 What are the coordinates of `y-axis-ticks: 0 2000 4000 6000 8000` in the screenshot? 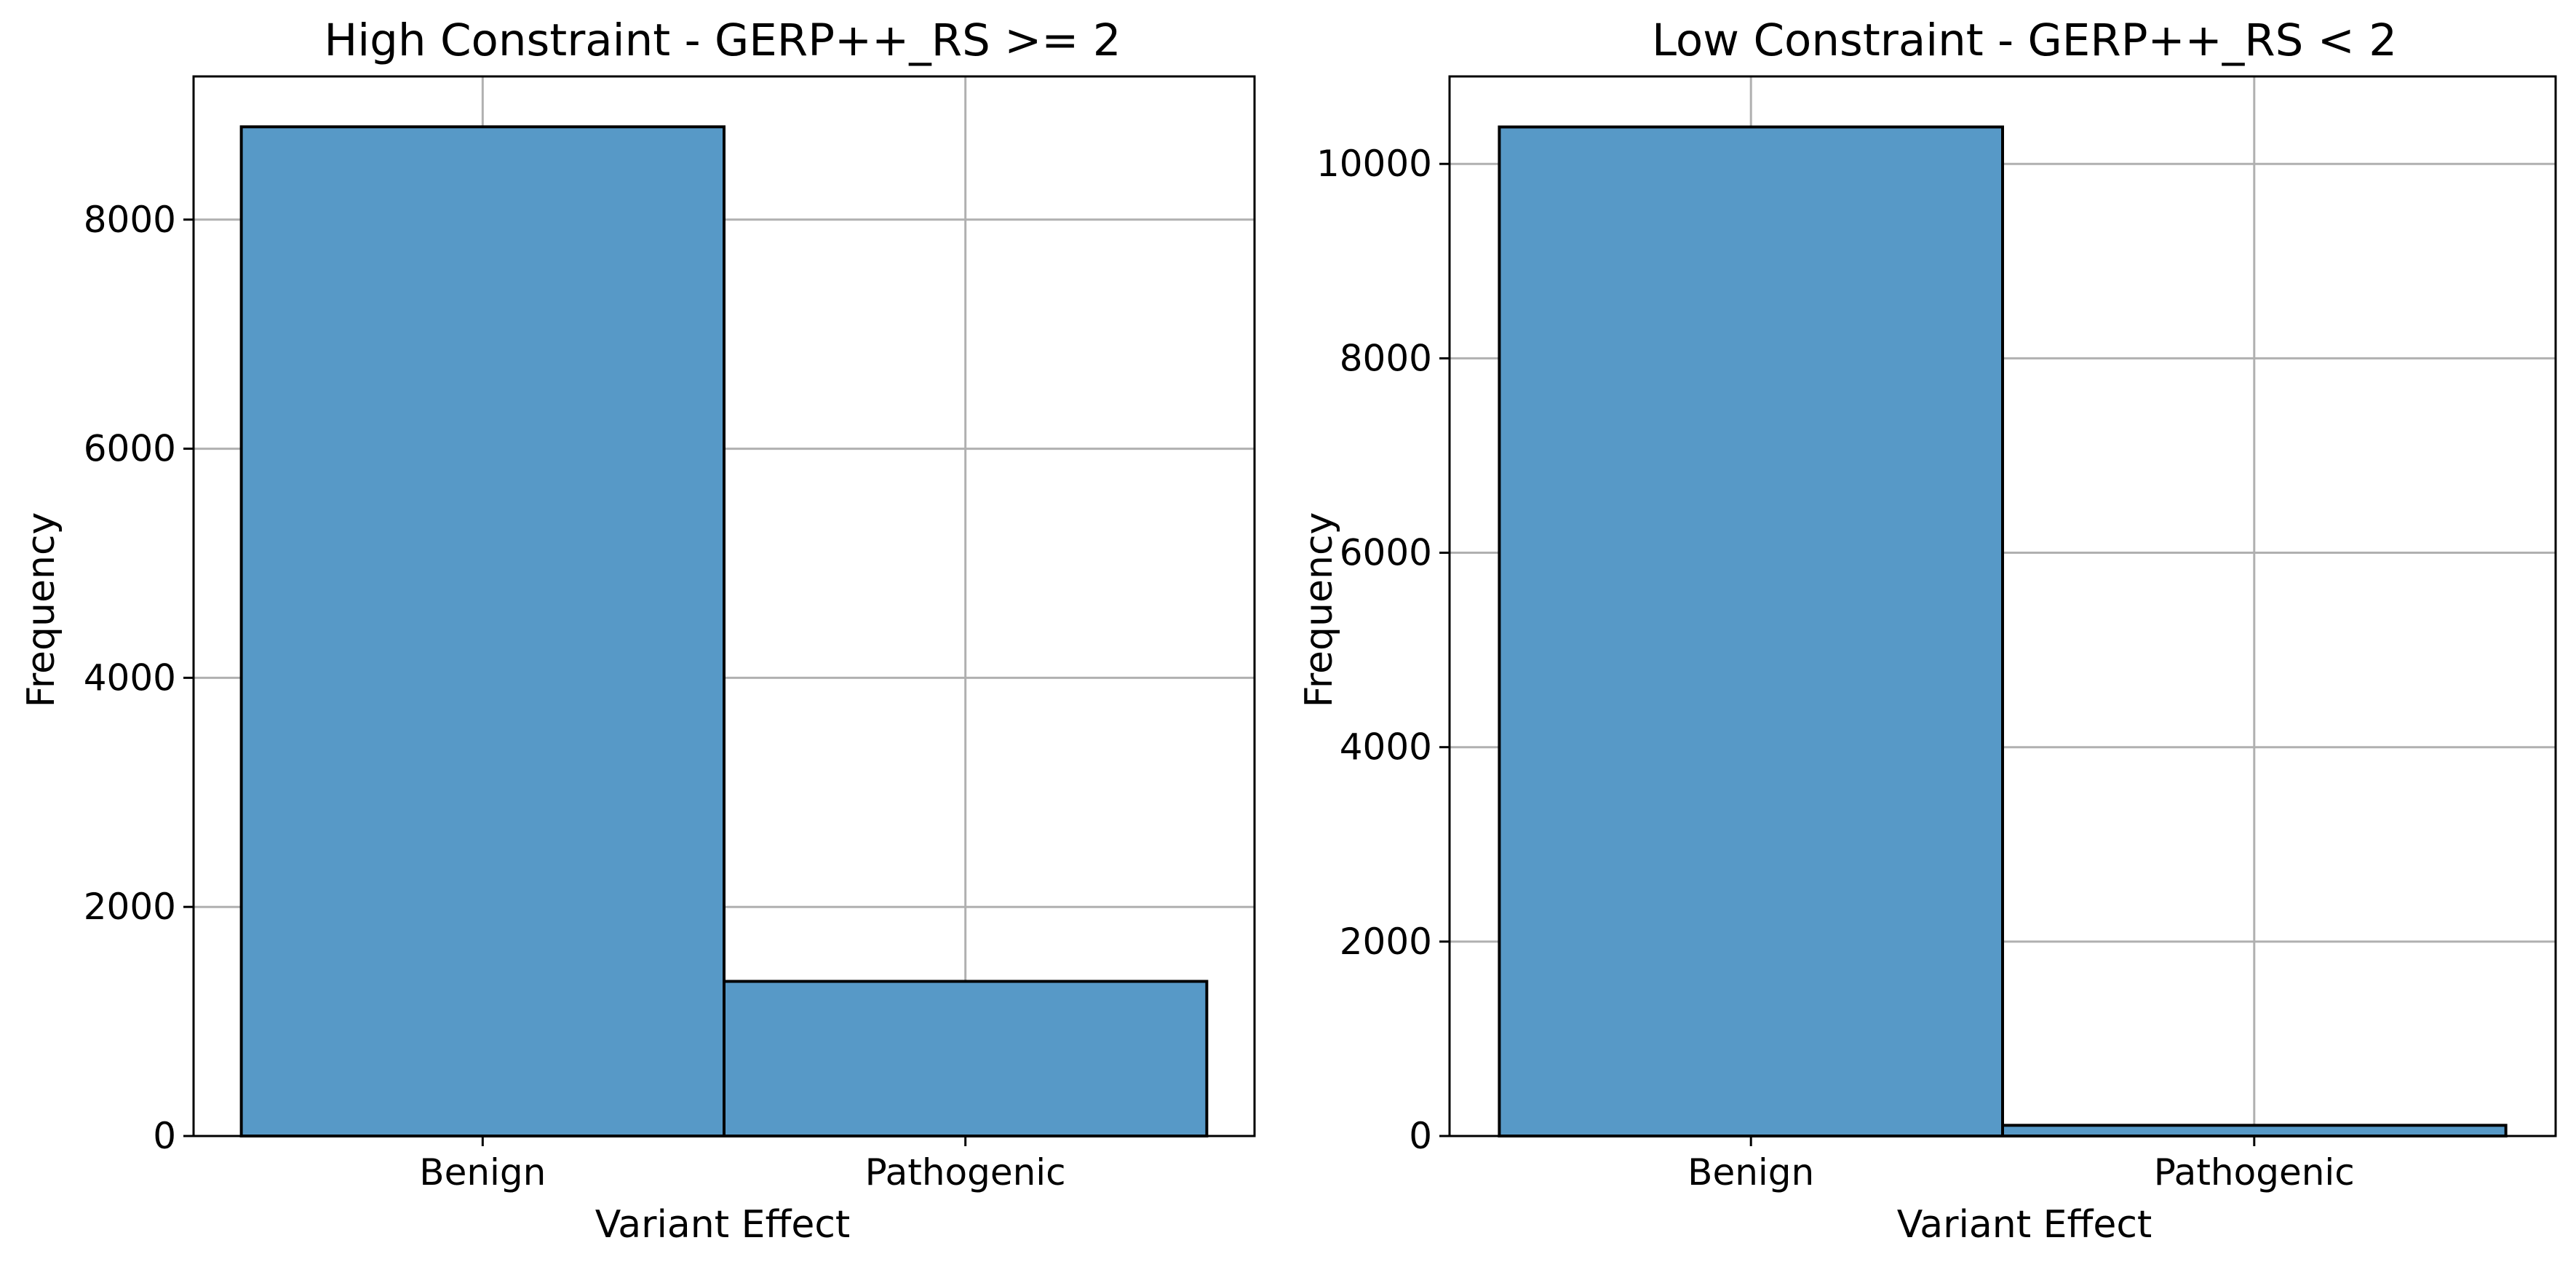 It's located at (139, 678).